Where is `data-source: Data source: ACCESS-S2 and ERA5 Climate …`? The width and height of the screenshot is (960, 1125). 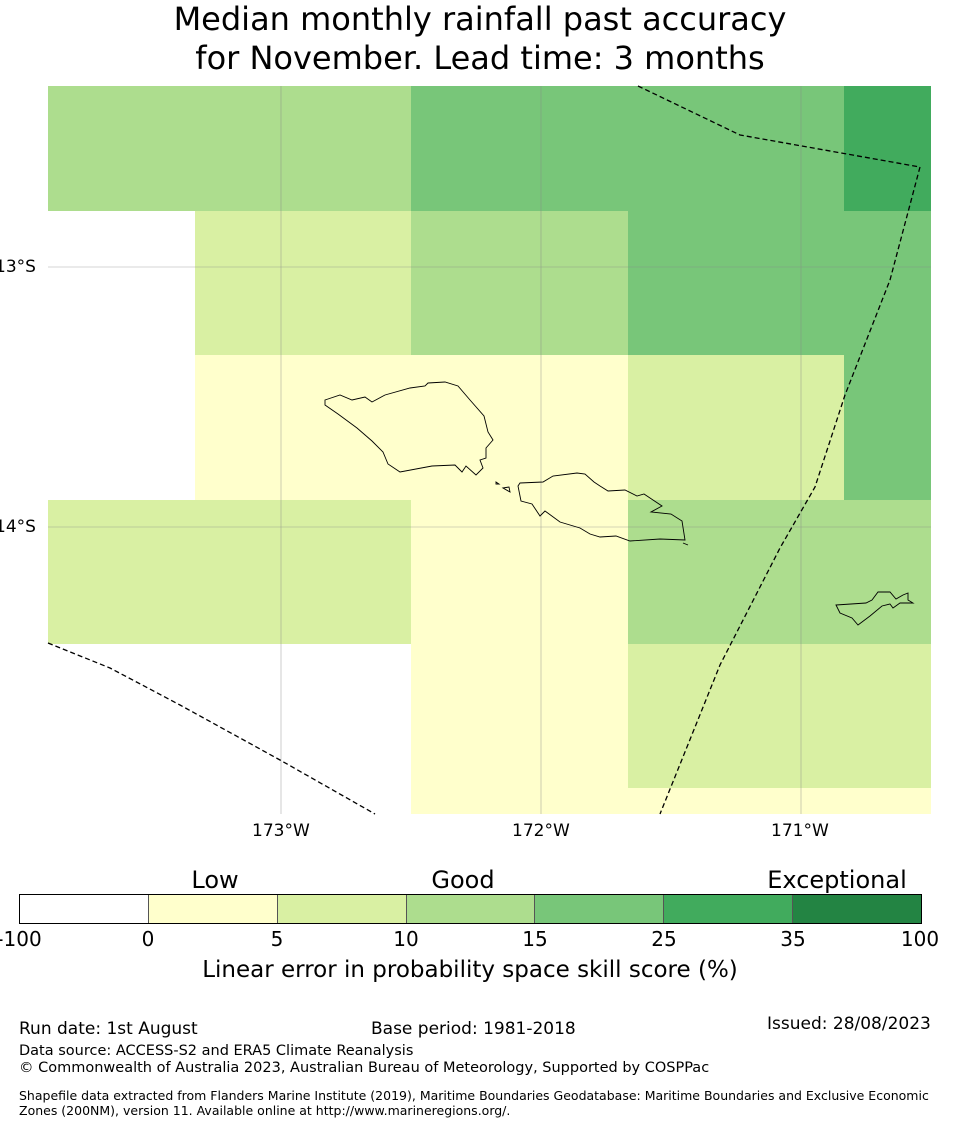 data-source: Data source: ACCESS-S2 and ERA5 Climate … is located at coordinates (216, 1051).